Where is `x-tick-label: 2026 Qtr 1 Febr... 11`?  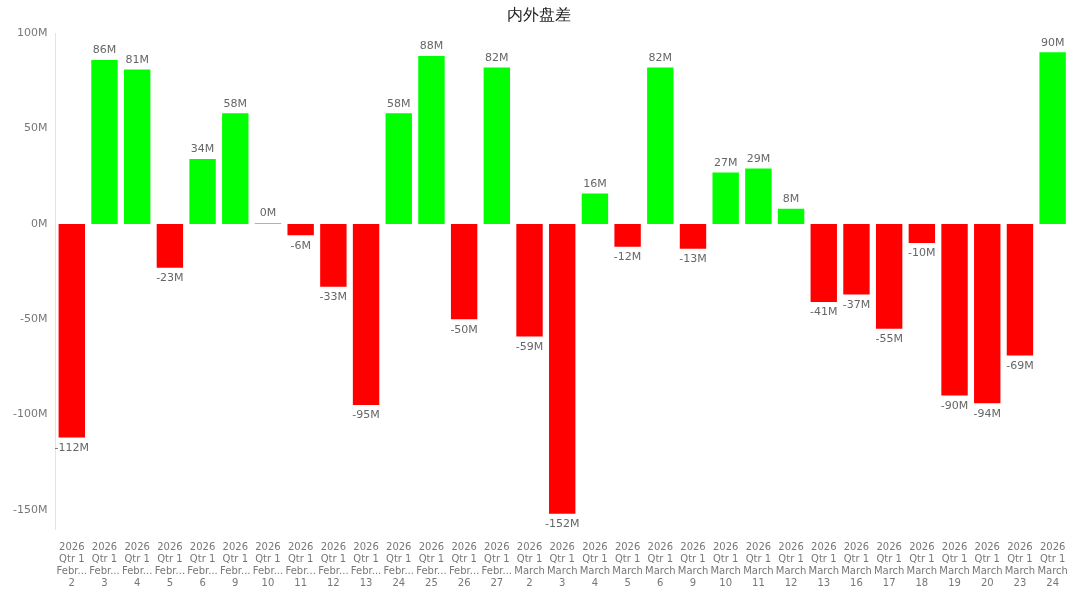
x-tick-label: 2026 Qtr 1 Febr... 11 is located at coordinates (300, 564).